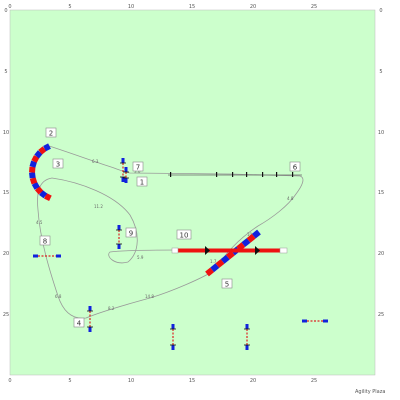 The image size is (400, 400). I want to click on y-axis-left: 0 5 10 15 20 25, so click(6, 163).